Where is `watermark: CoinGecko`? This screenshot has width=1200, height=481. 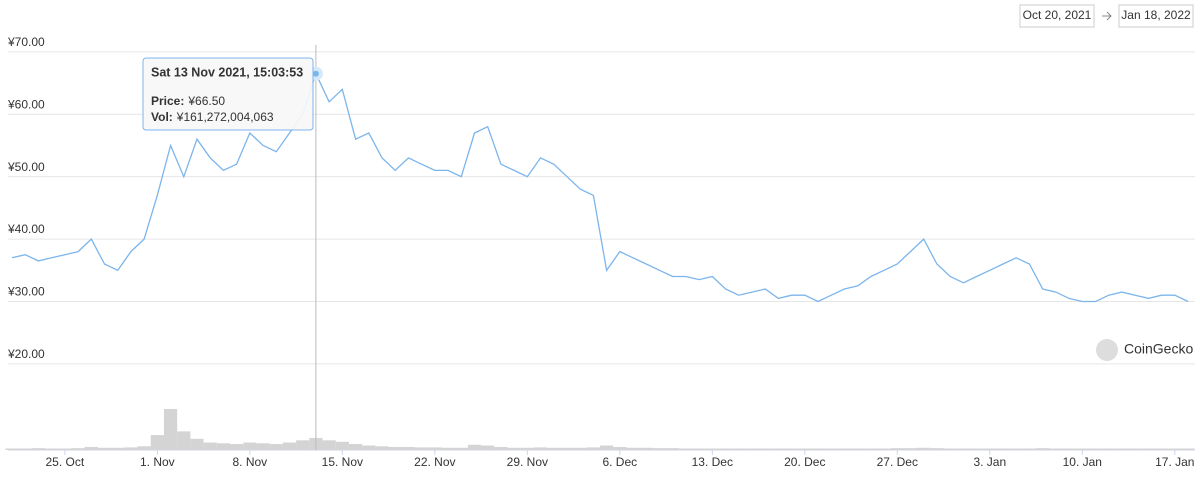 watermark: CoinGecko is located at coordinates (1158, 349).